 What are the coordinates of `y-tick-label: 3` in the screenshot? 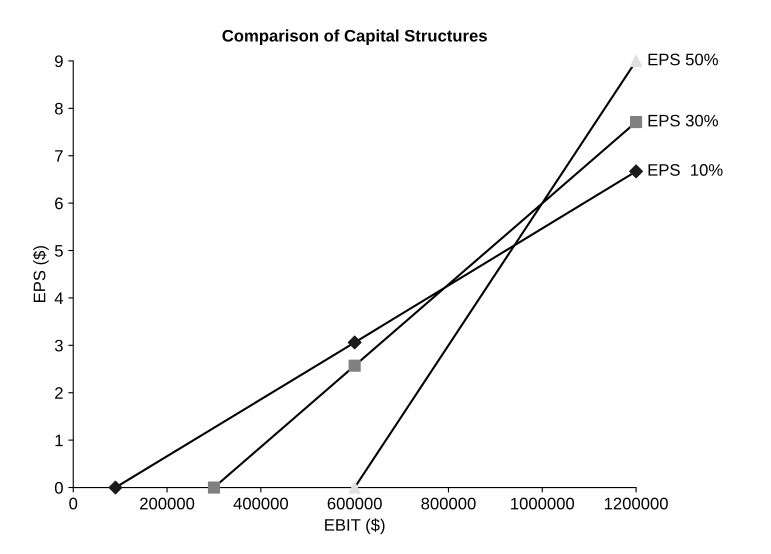 It's located at (58, 346).